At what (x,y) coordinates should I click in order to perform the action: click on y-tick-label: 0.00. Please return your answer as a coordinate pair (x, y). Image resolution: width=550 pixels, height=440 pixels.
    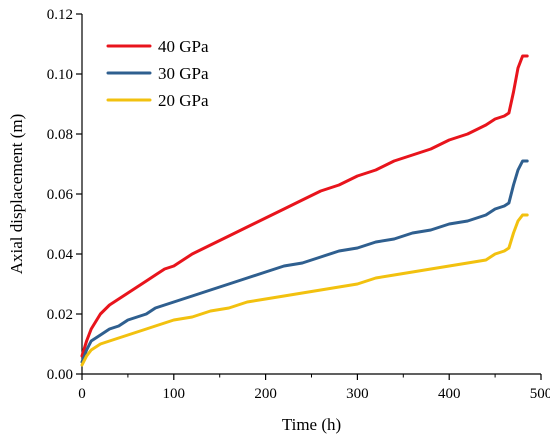
    Looking at the image, I should click on (60, 375).